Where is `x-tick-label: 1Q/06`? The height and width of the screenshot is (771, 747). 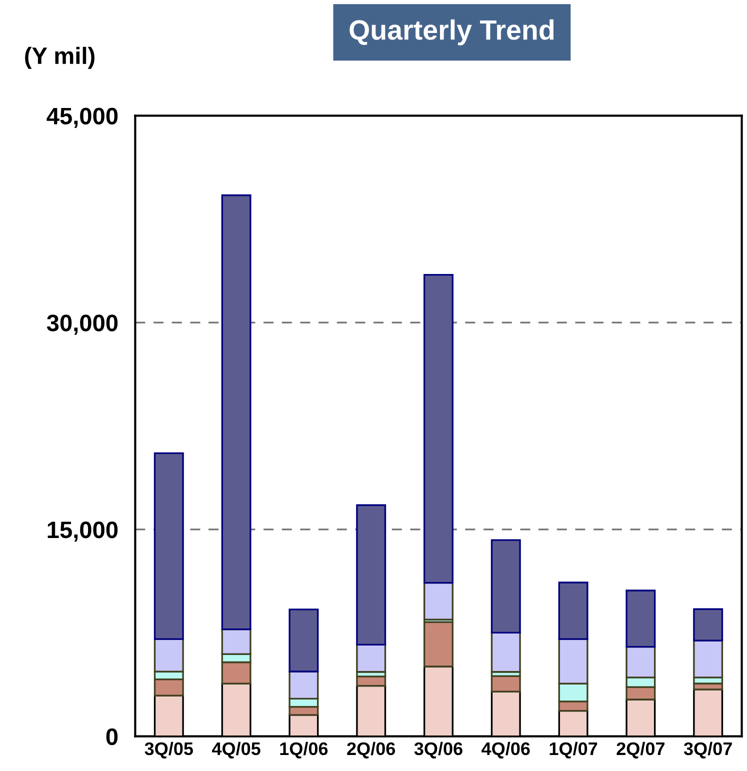 x-tick-label: 1Q/06 is located at coordinates (304, 750).